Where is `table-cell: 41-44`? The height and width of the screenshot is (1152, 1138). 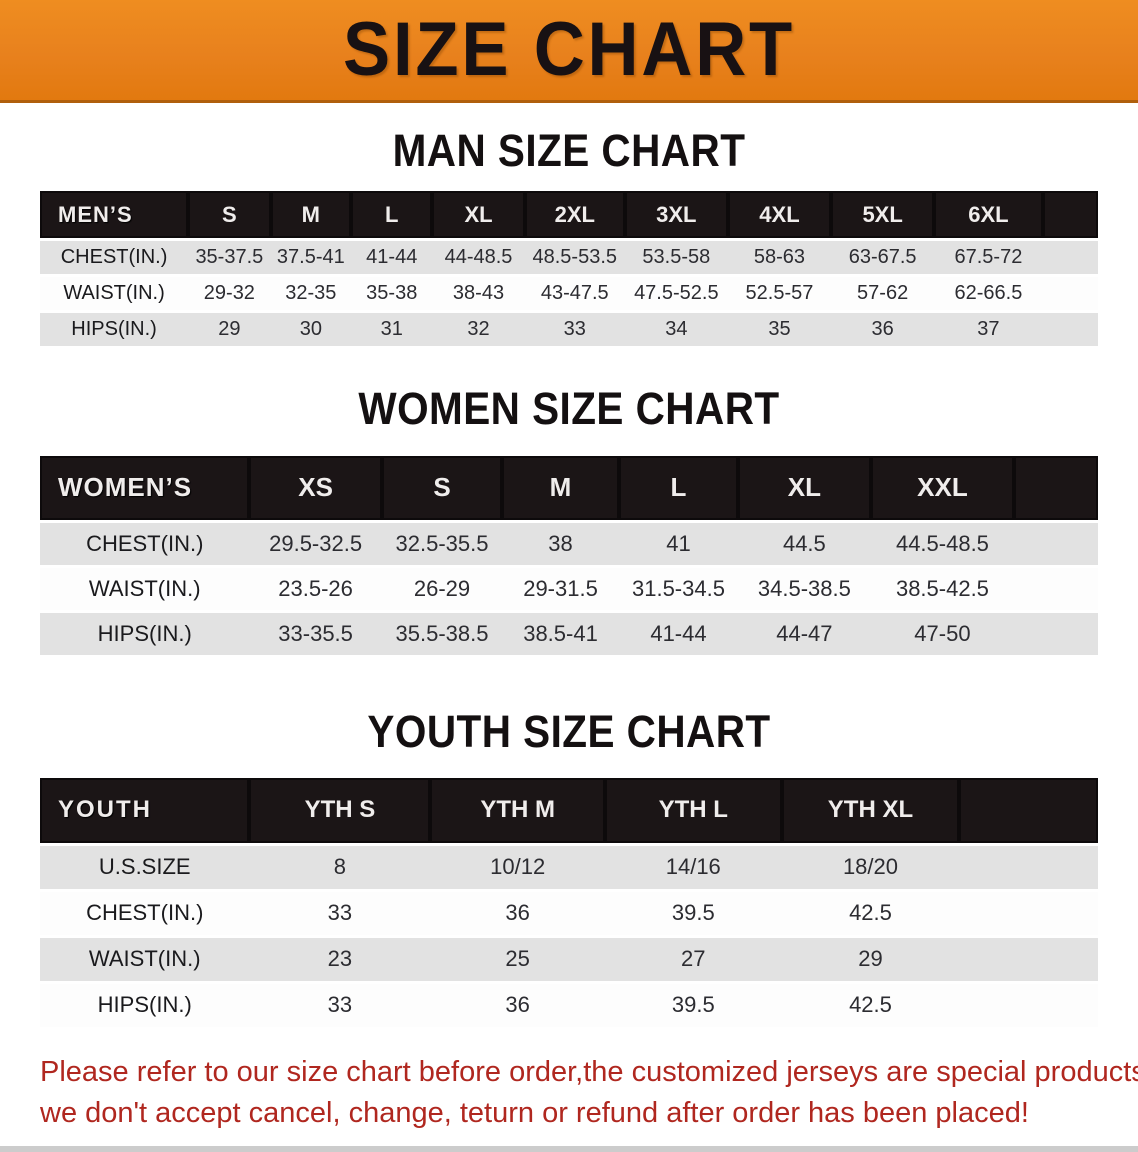
table-cell: 41-44 is located at coordinates (392, 257).